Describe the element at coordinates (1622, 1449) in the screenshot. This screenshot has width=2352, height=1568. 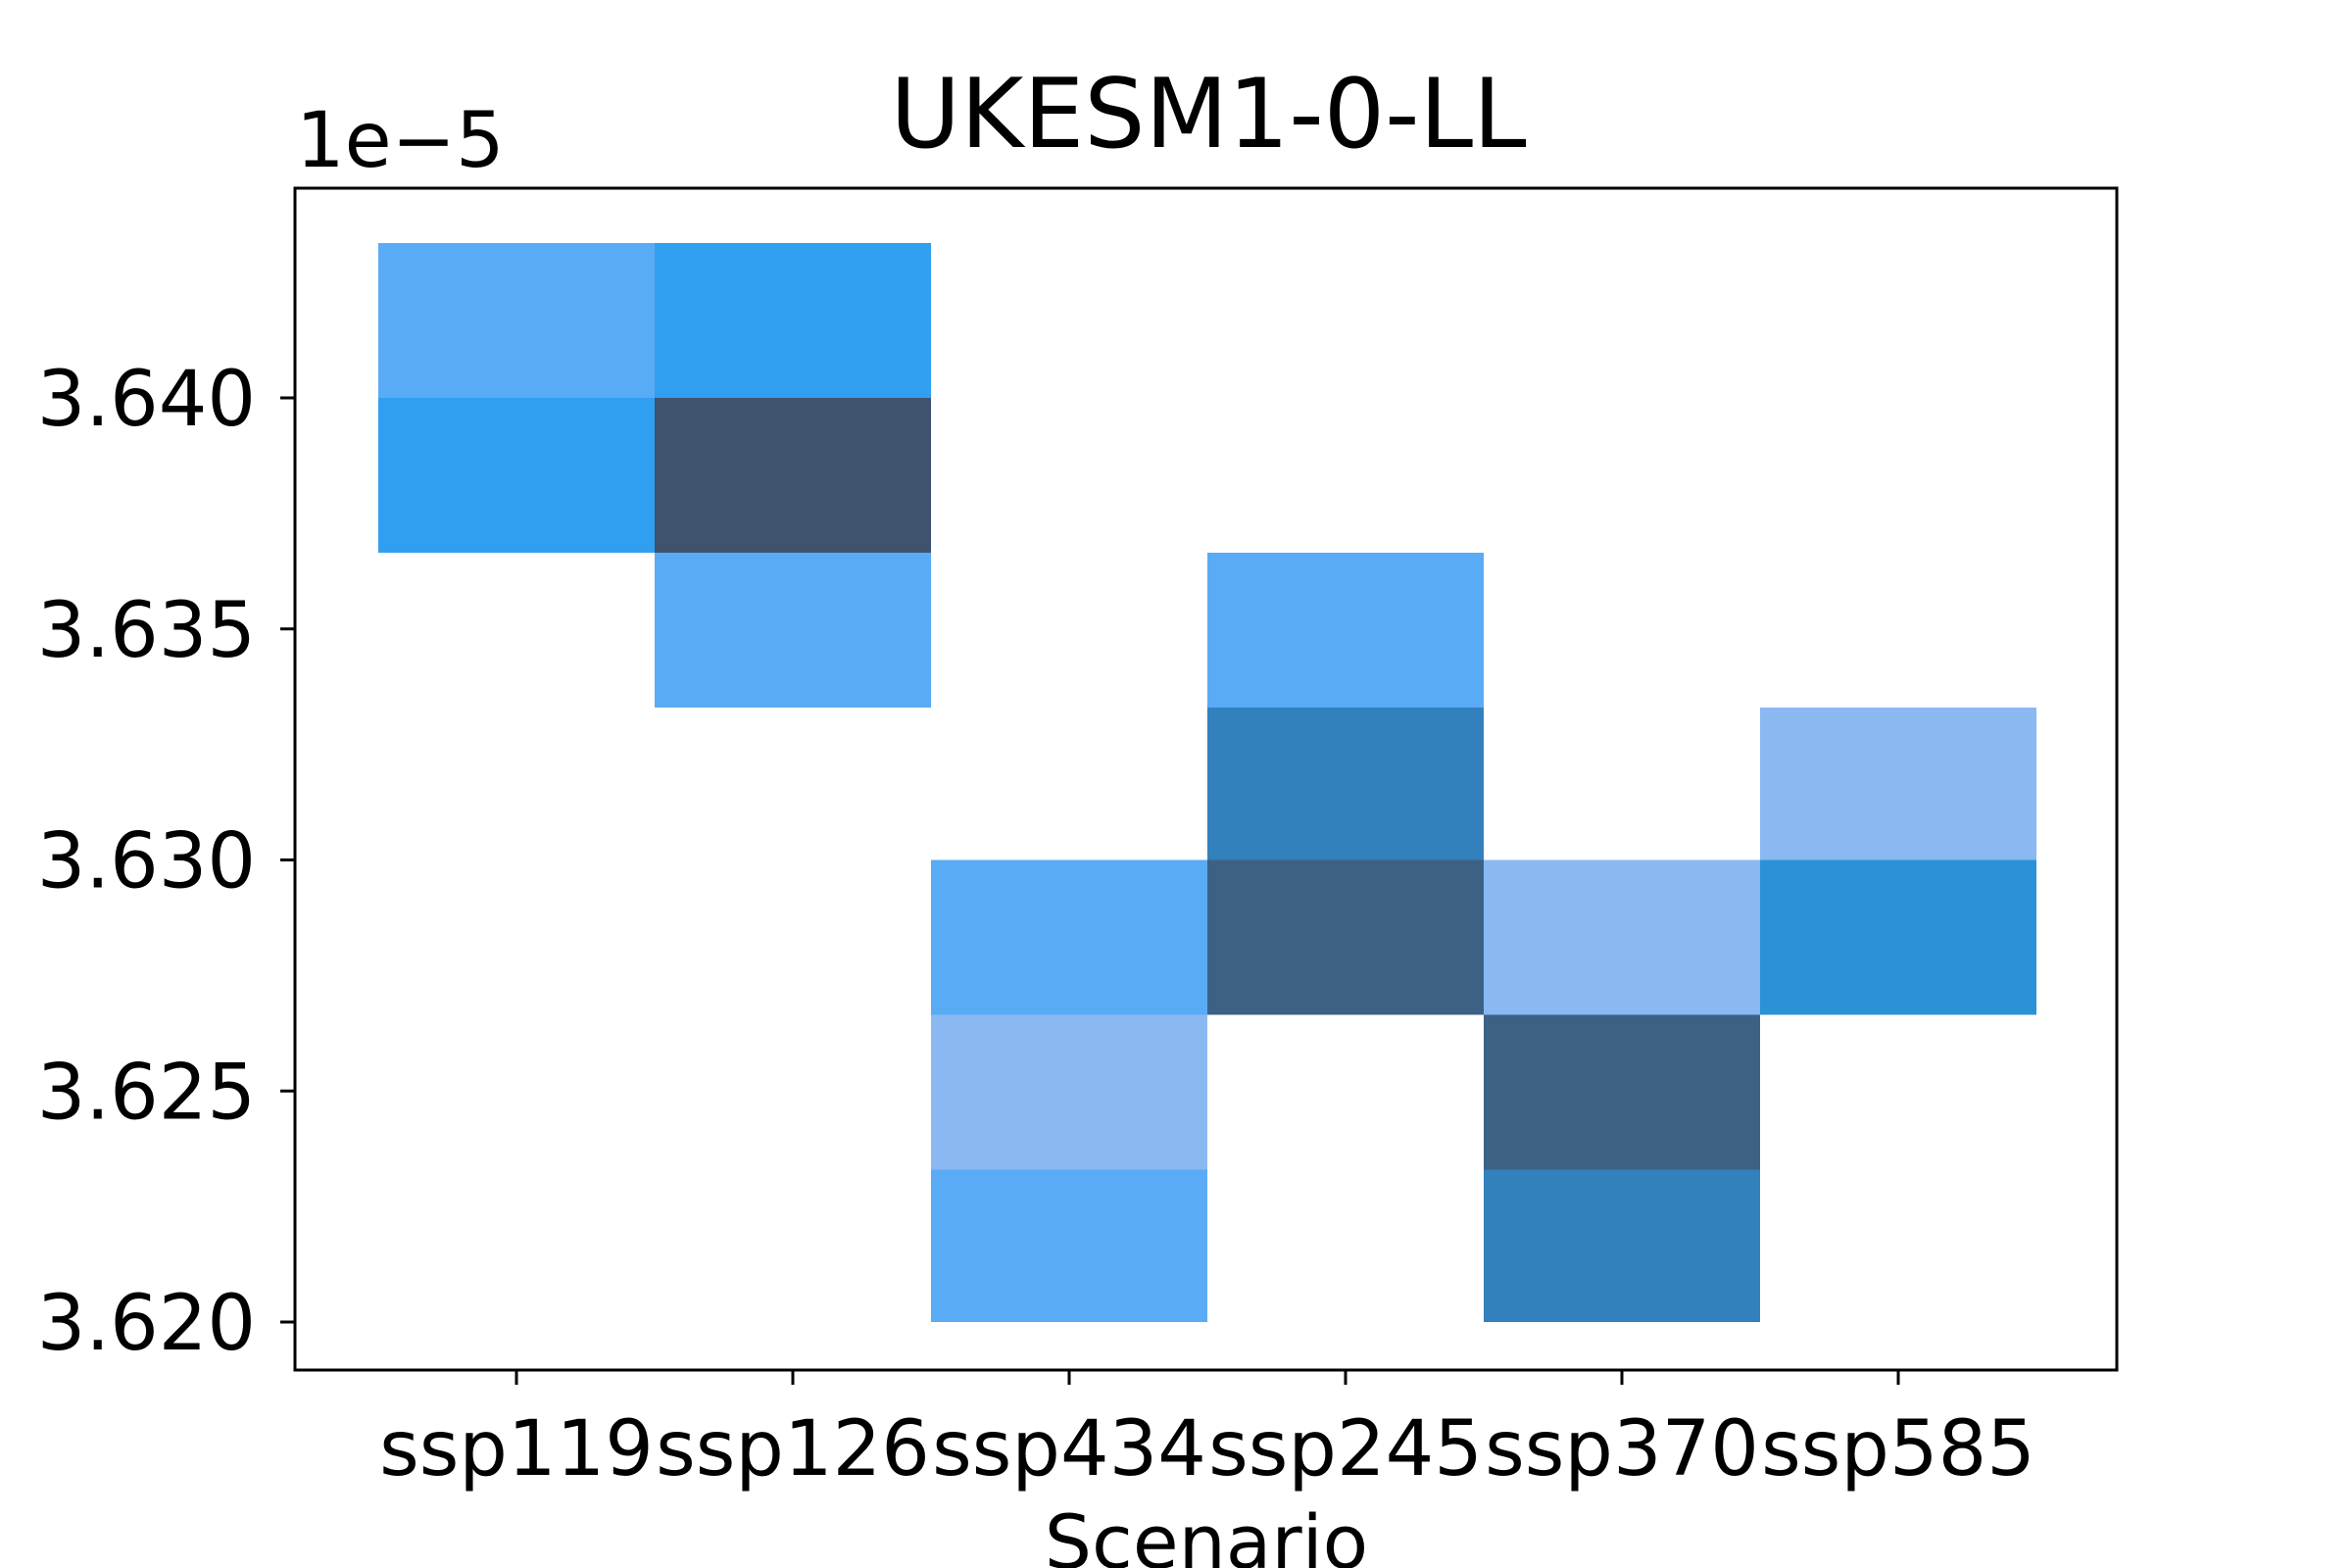
I see `x-tick-label: ssp370` at that location.